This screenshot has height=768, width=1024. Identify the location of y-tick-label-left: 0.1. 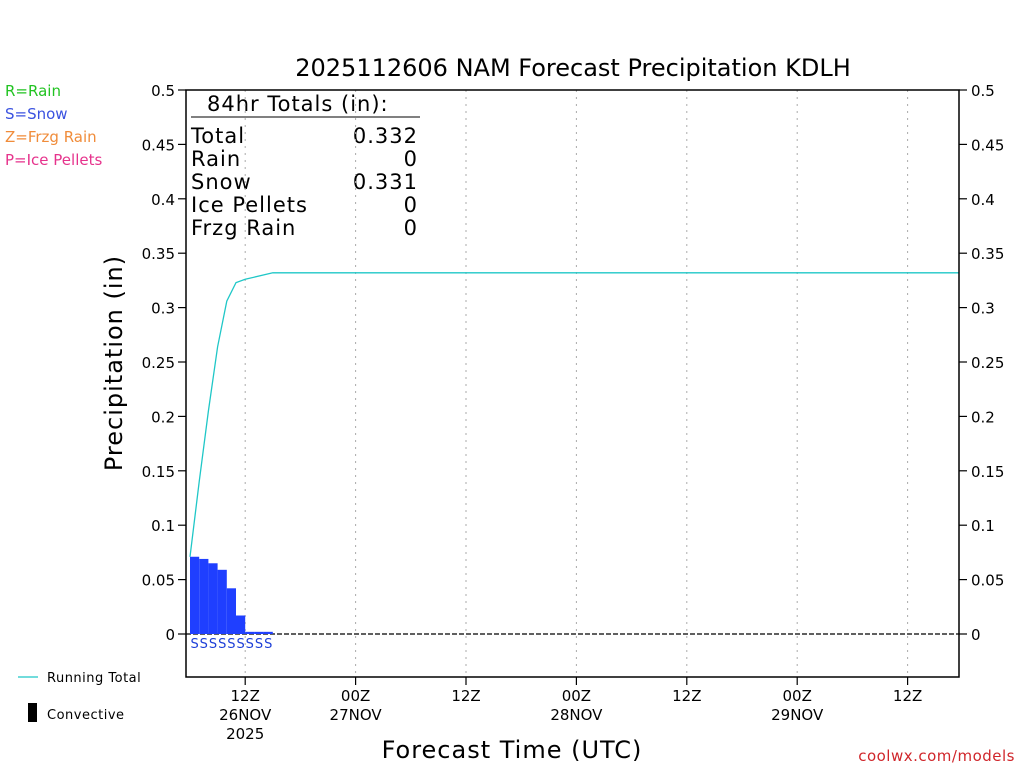
(163, 526).